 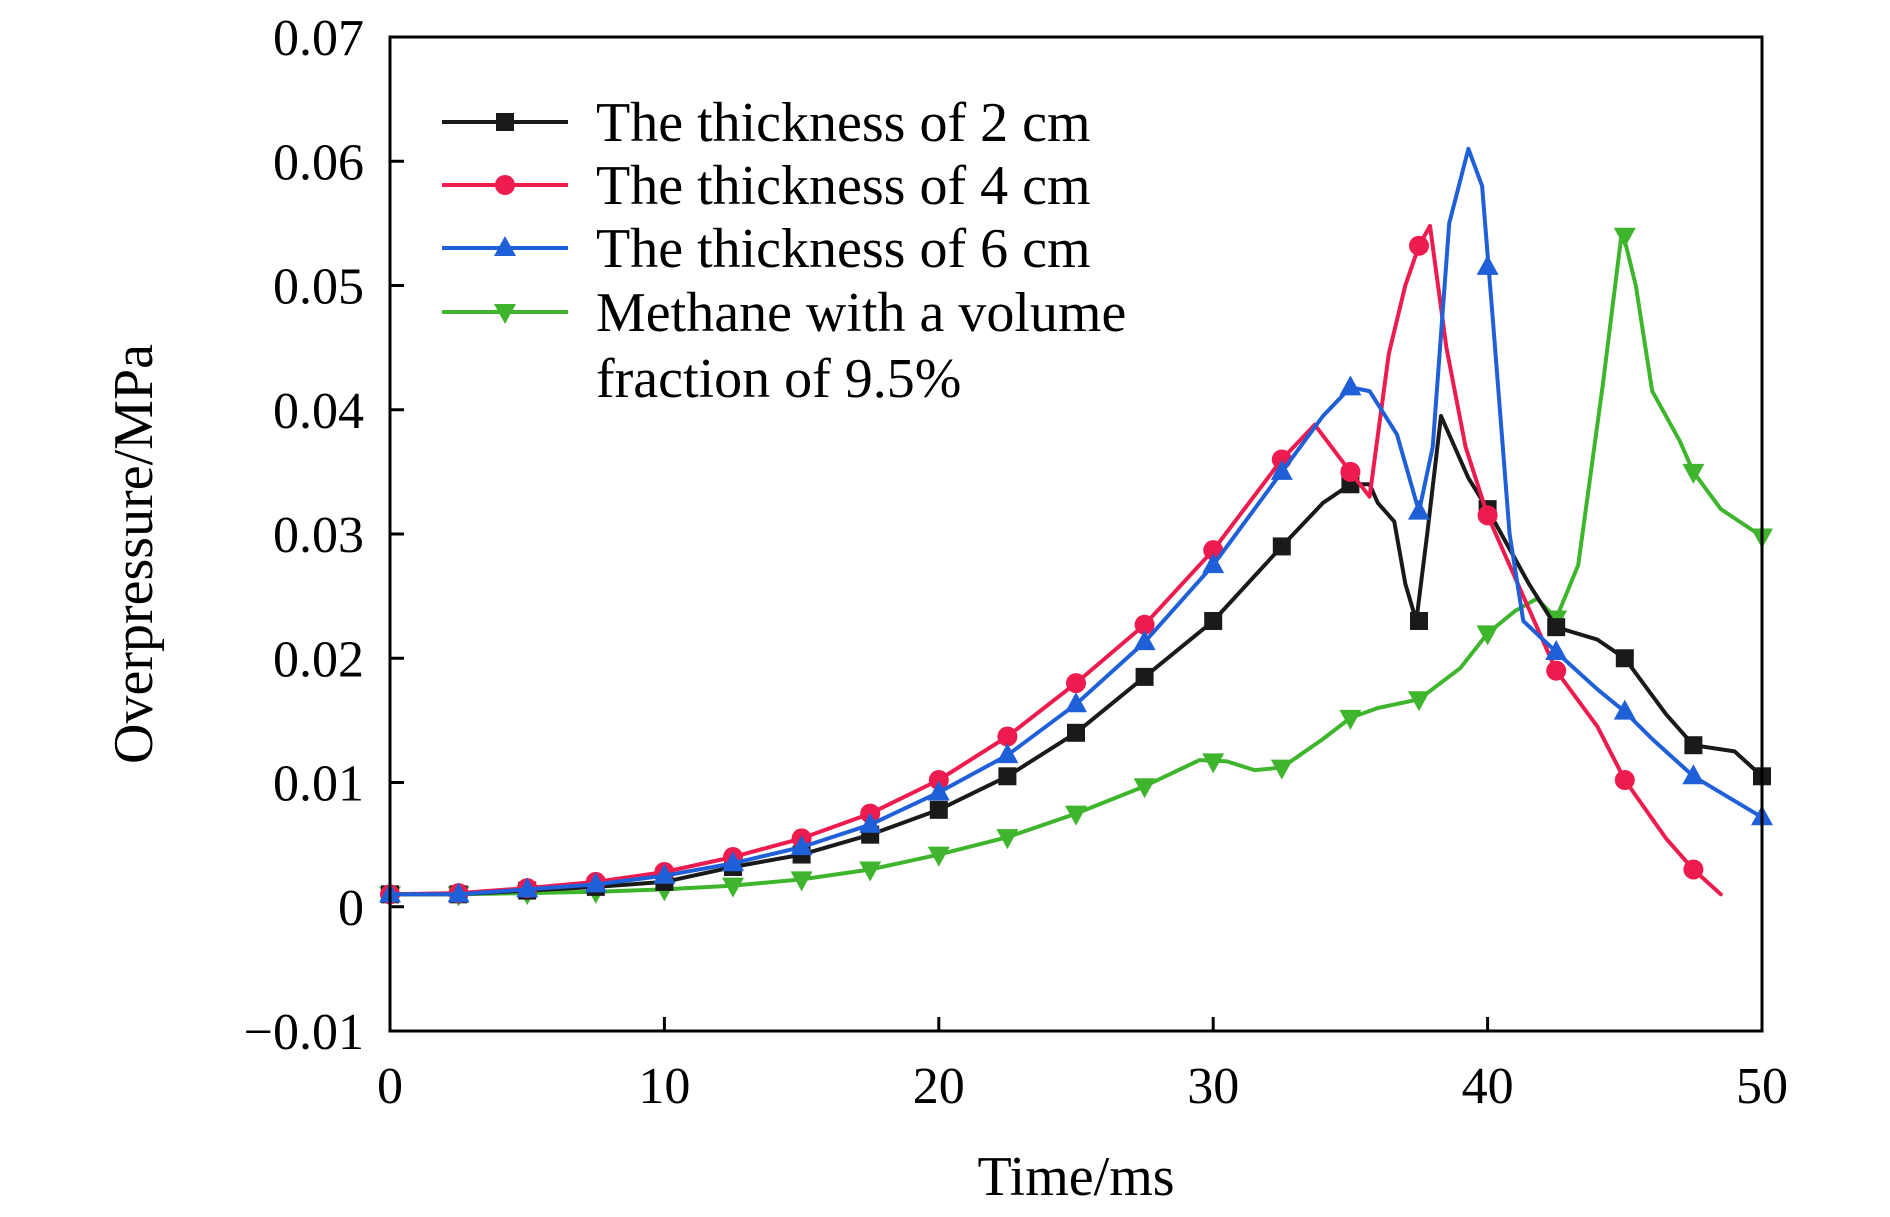 What do you see at coordinates (1075, 1177) in the screenshot?
I see `x-axis-title: Time/ms` at bounding box center [1075, 1177].